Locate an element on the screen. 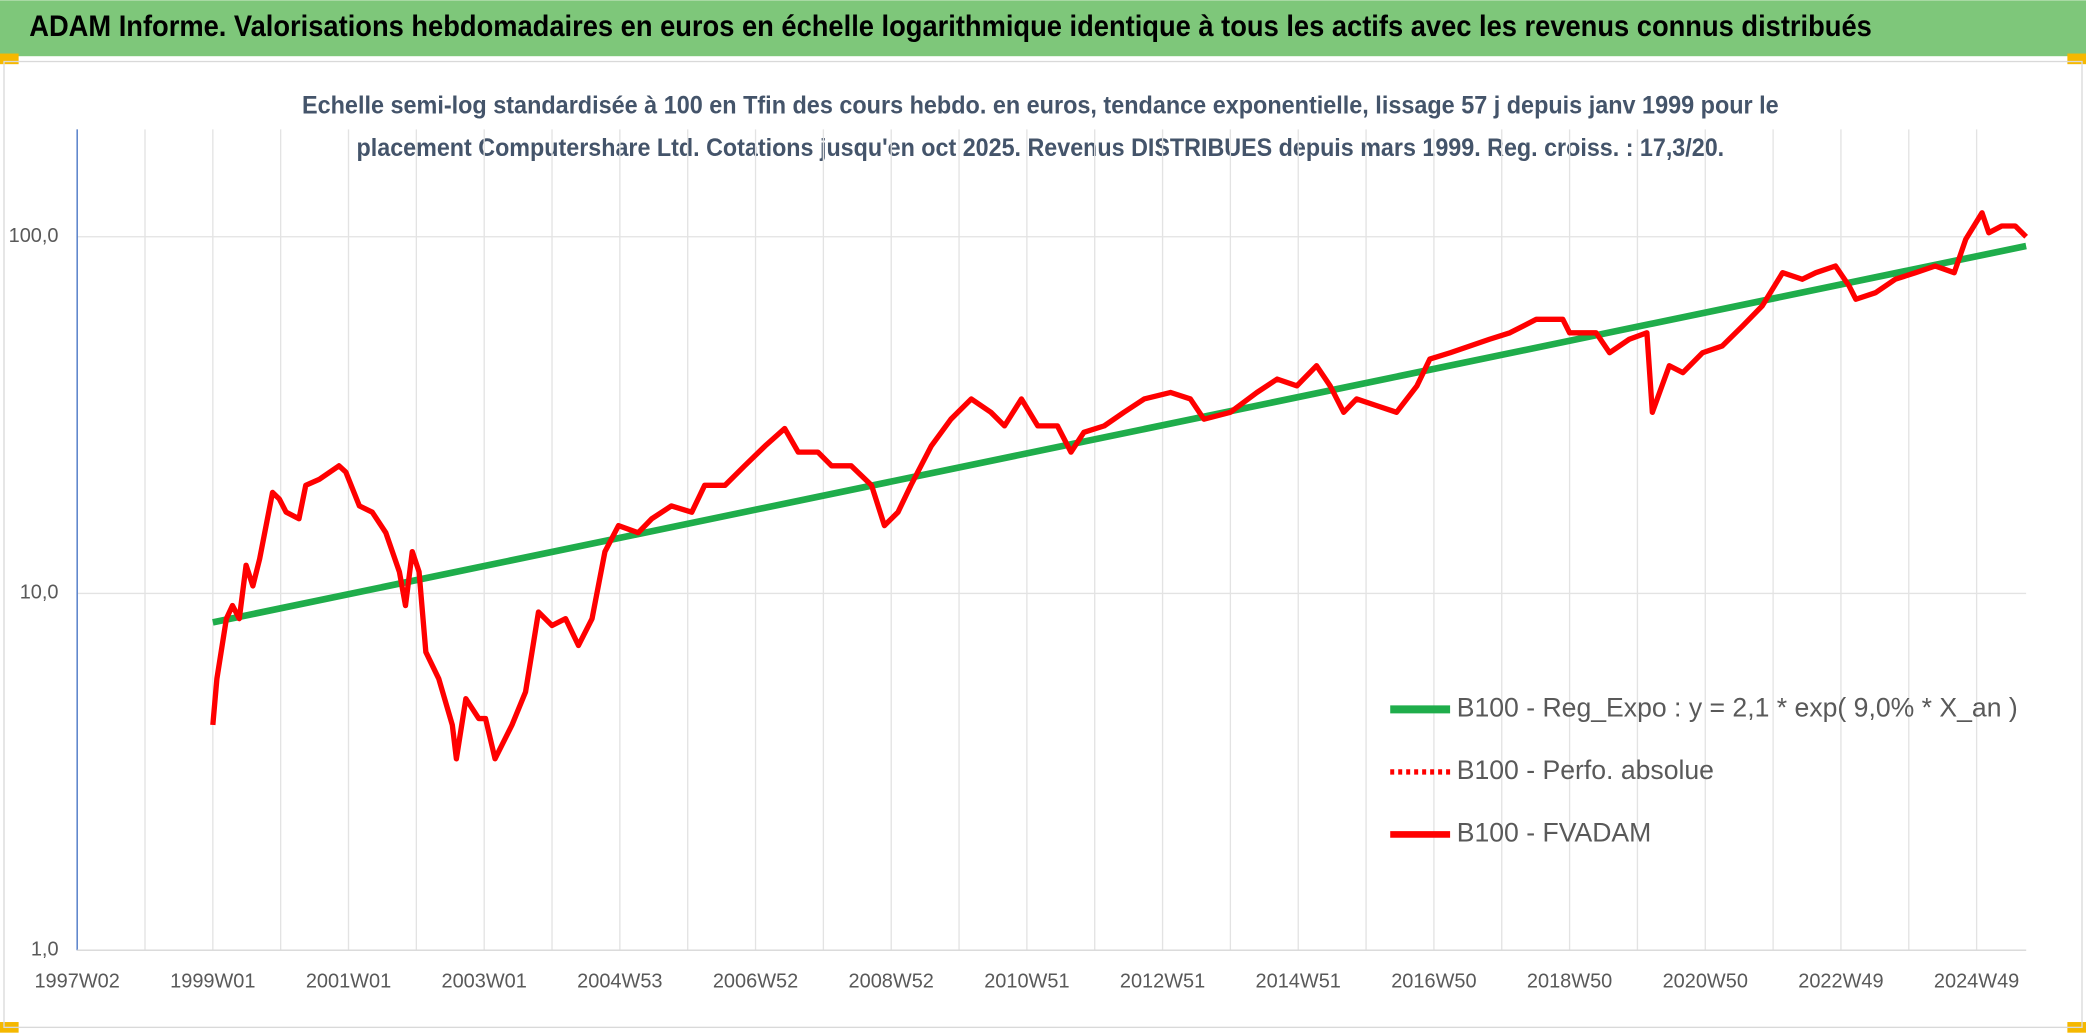 The image size is (2086, 1033). x-tick-label: 2020W50 is located at coordinates (1705, 981).